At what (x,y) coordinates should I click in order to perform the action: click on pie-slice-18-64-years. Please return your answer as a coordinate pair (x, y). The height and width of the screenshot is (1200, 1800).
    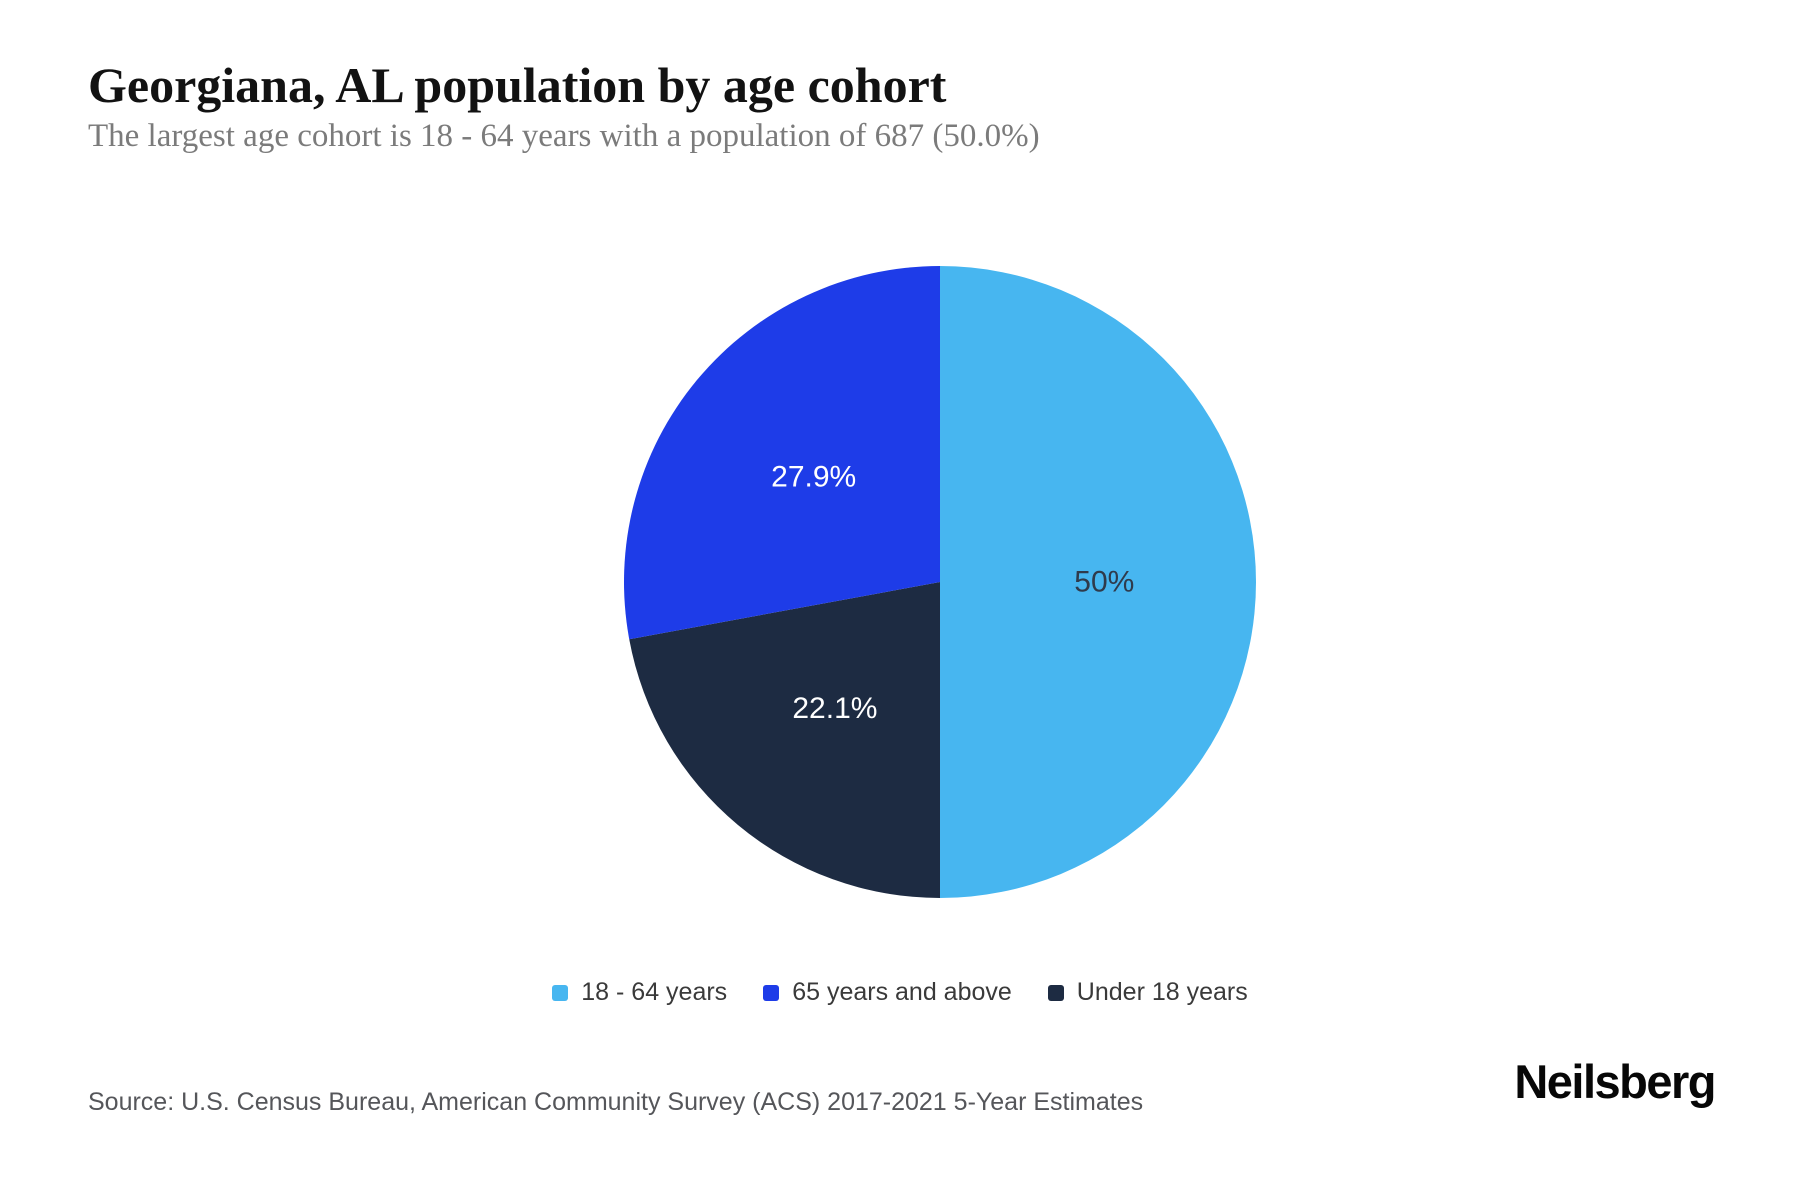
    Looking at the image, I should click on (1098, 582).